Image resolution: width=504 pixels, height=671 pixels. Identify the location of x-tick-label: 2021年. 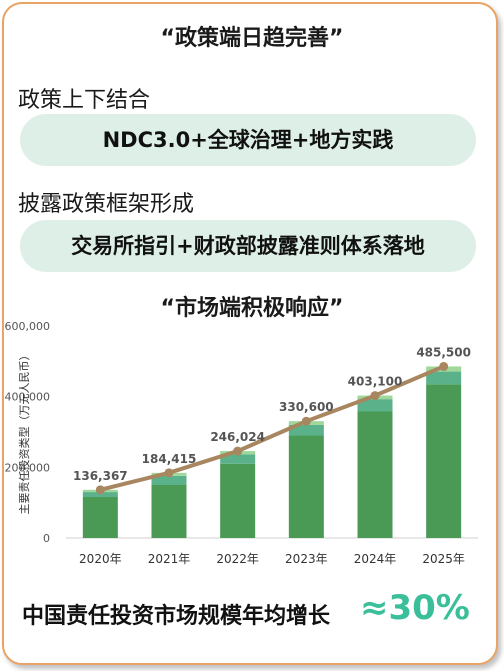
(169, 559).